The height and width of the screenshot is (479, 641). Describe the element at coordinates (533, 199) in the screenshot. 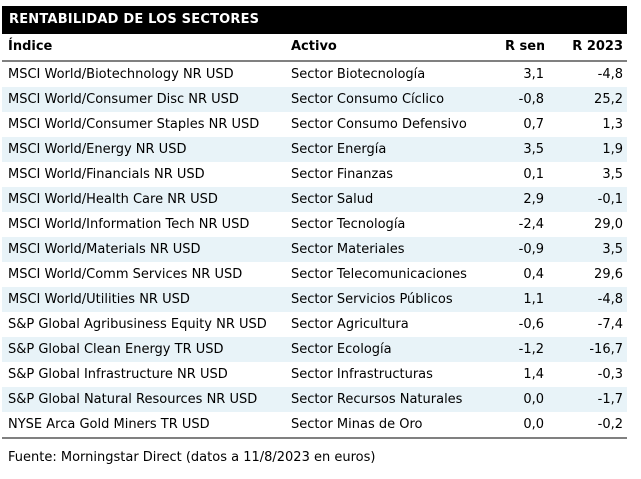

I see `r-sem-cell: 2,9` at that location.